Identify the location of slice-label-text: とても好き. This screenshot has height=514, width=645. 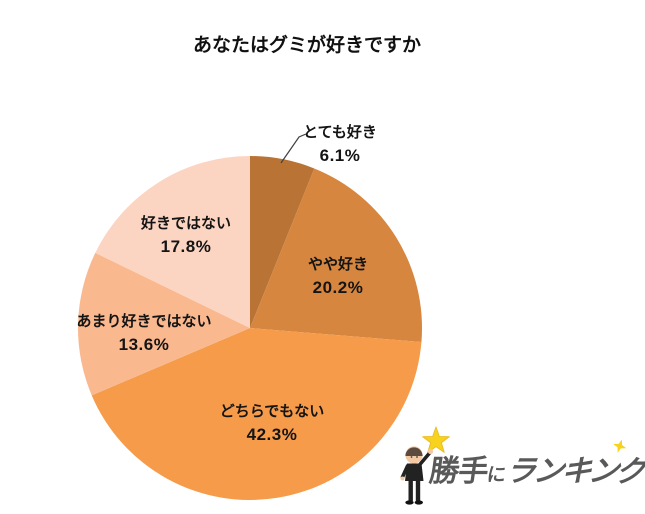
(340, 132).